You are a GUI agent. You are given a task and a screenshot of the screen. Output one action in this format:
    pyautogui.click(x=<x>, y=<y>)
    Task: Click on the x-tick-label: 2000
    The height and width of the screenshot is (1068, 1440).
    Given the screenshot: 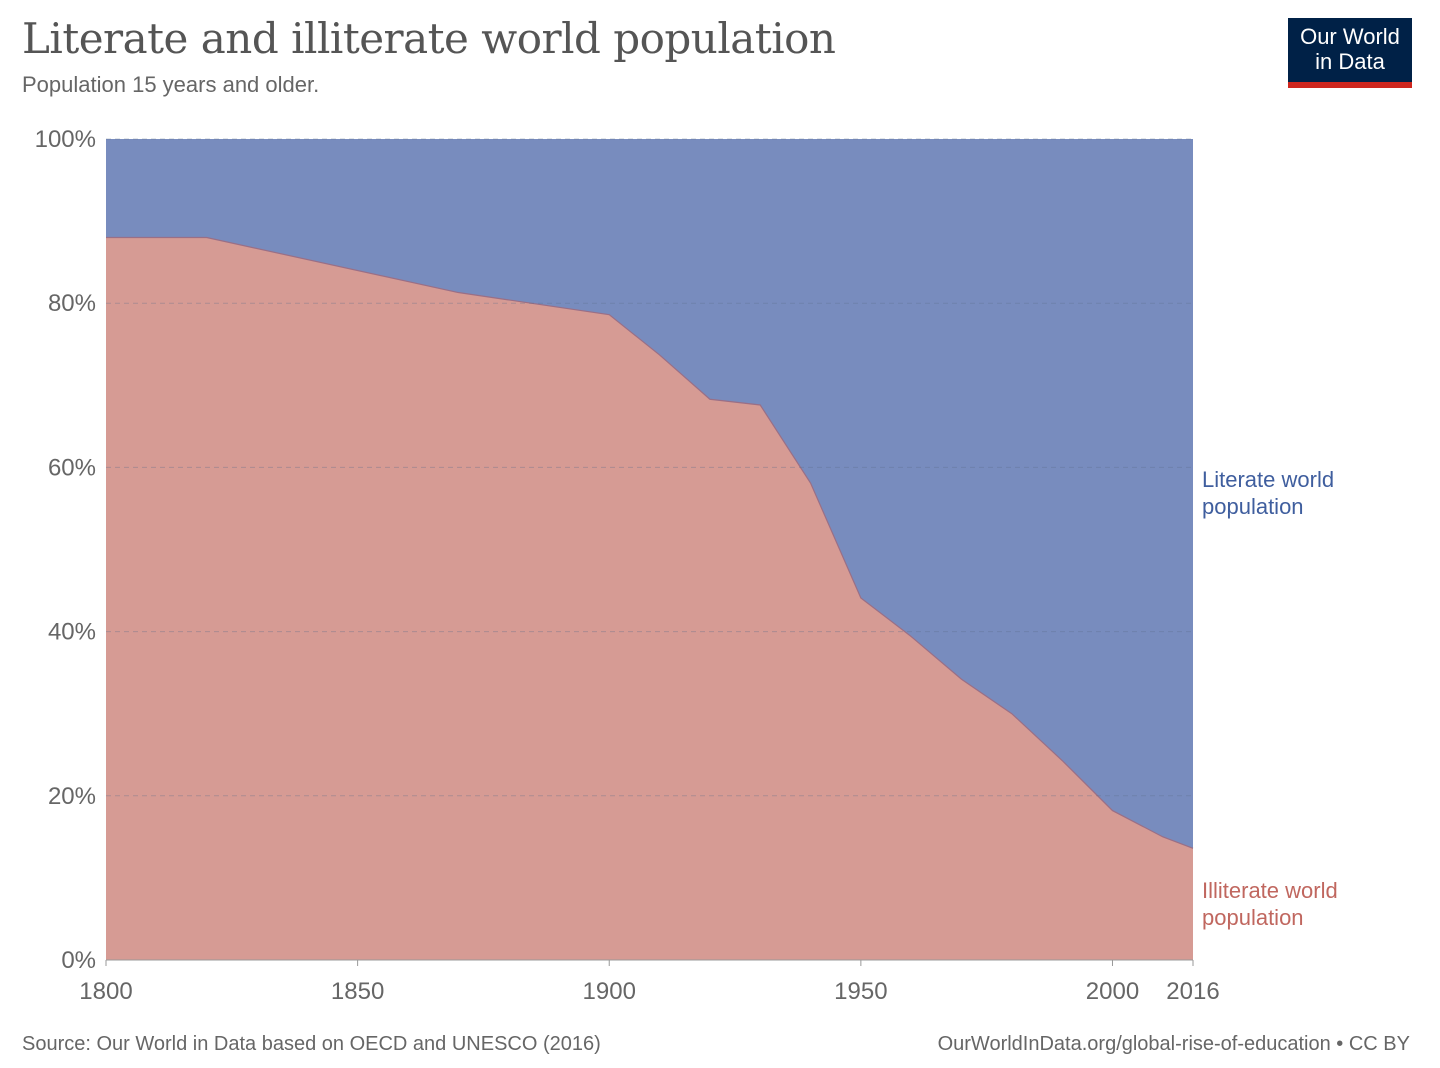 What is the action you would take?
    pyautogui.click(x=1112, y=991)
    